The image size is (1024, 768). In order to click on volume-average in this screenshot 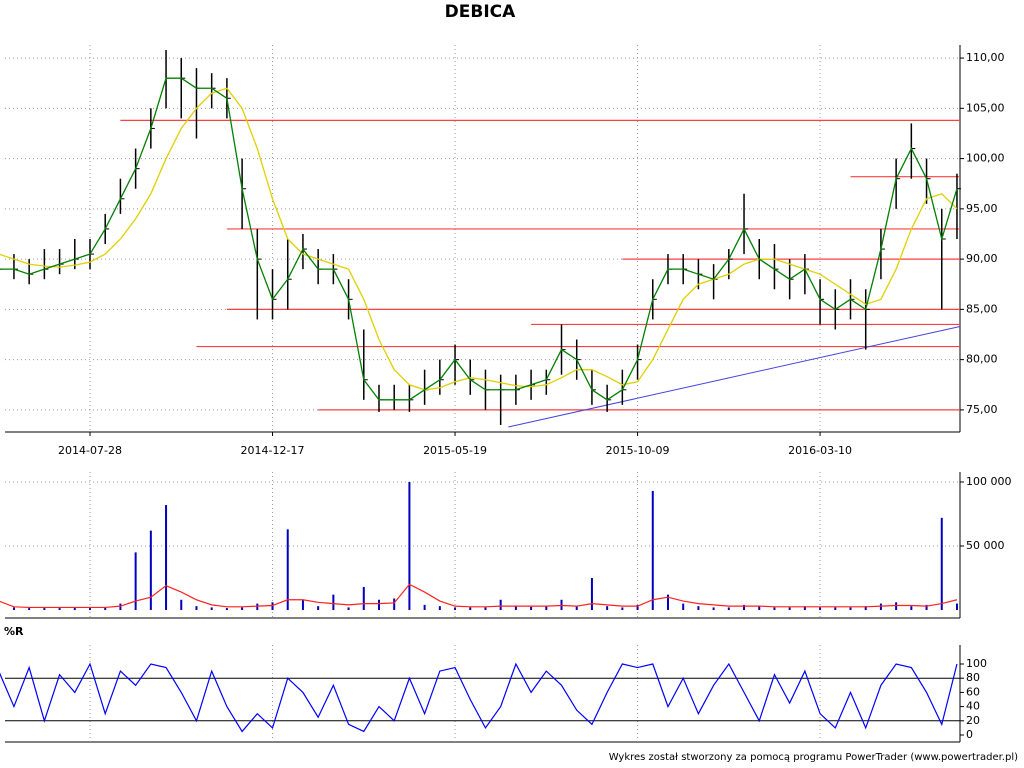, I will do `click(479, 596)`.